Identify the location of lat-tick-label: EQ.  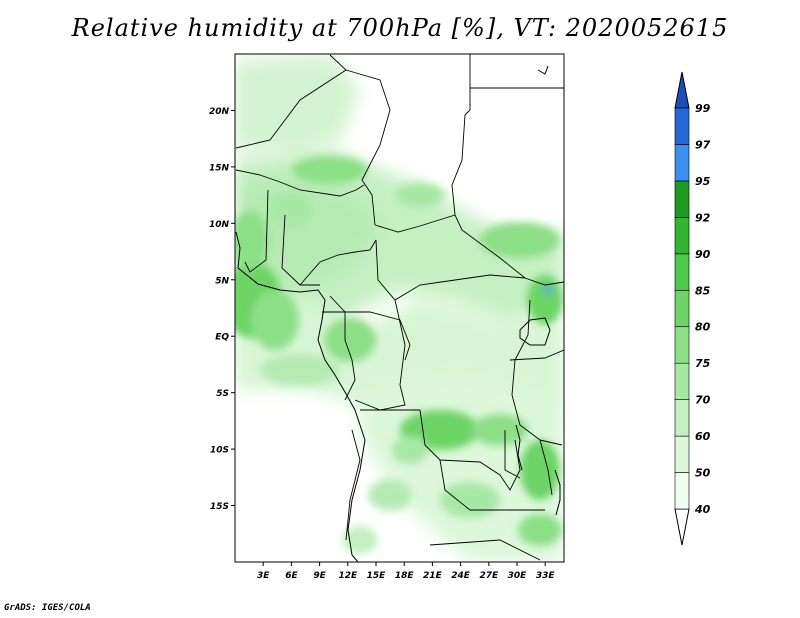
(222, 338).